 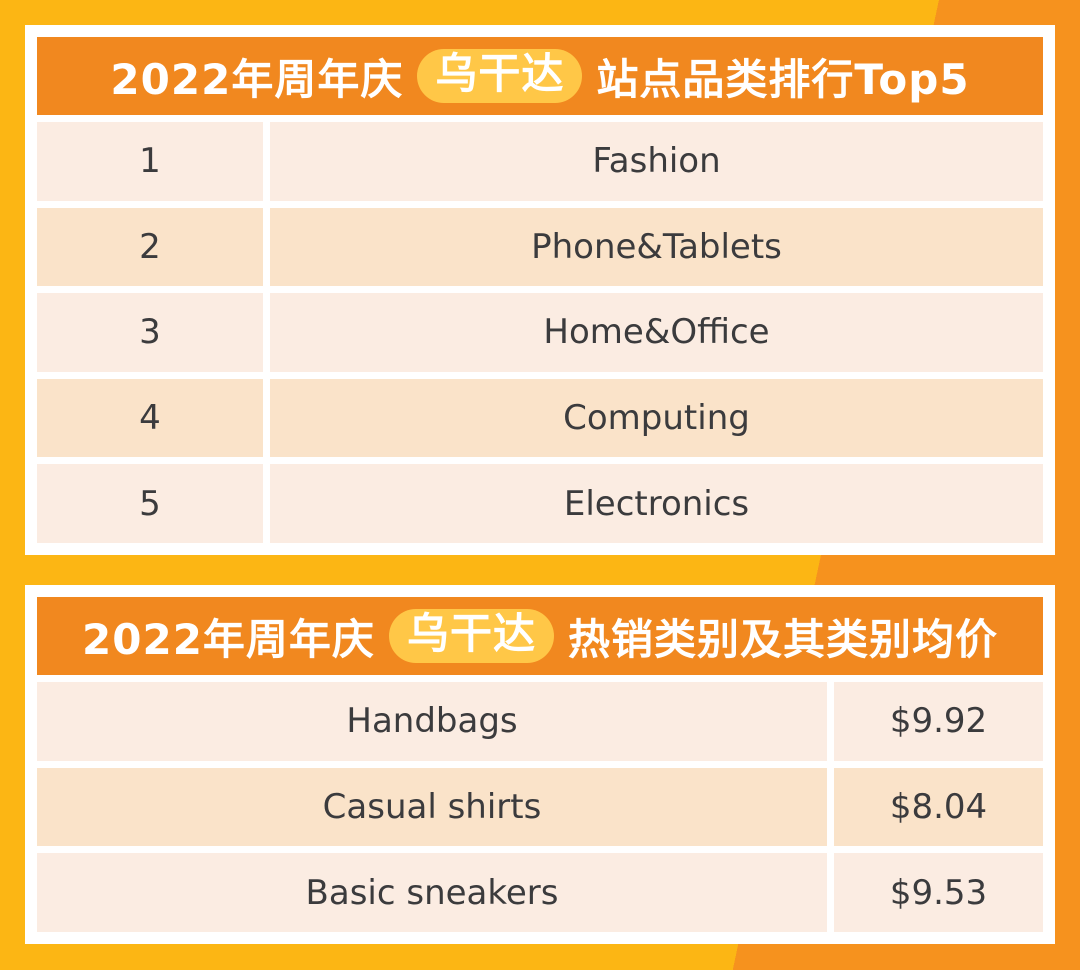 I want to click on table-row: 2 Phone&Tablets, so click(x=540, y=247).